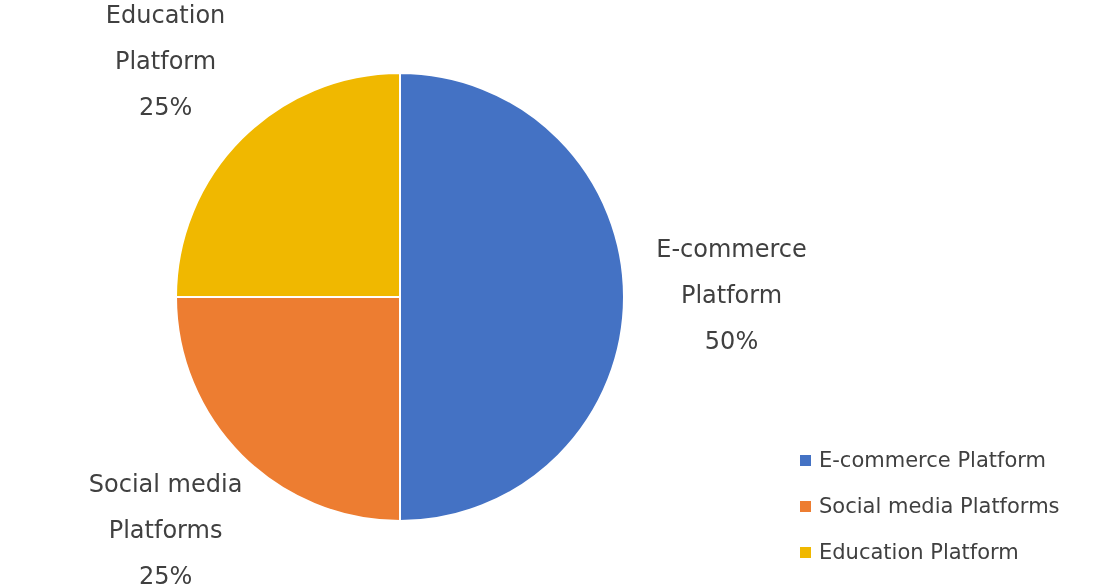 The image size is (1107, 585). I want to click on data-label: 50%, so click(731, 341).